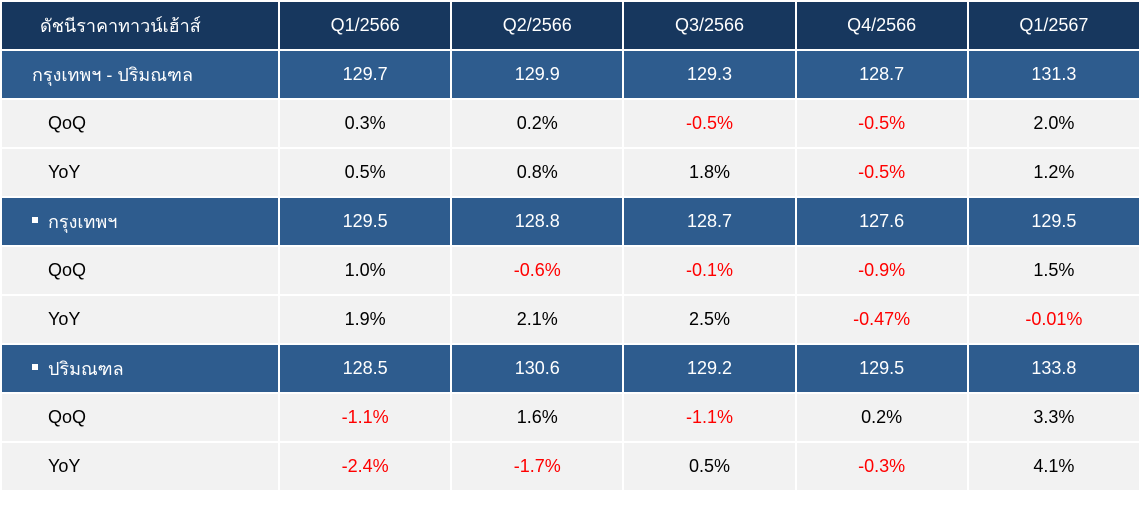 The width and height of the screenshot is (1141, 511). What do you see at coordinates (83, 222) in the screenshot?
I see `section-label-text: กรุงเทพฯ` at bounding box center [83, 222].